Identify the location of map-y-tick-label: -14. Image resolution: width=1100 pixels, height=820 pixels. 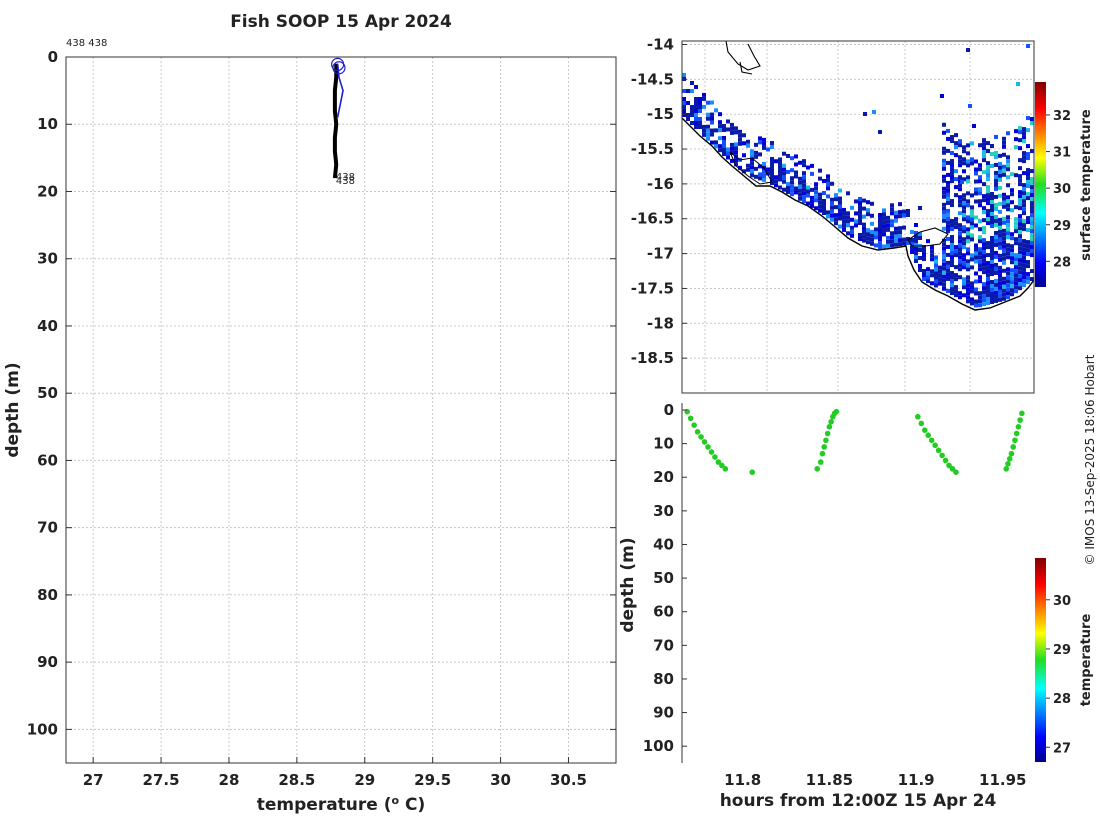
(660, 44).